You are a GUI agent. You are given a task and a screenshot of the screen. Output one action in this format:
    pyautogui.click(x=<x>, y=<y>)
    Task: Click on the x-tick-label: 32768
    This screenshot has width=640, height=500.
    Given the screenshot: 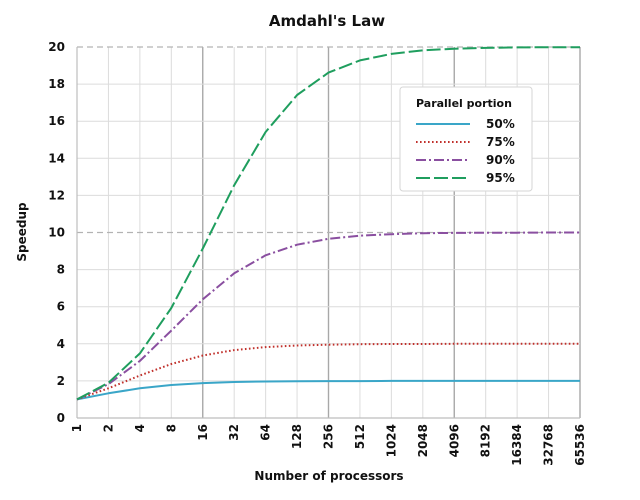 What is the action you would take?
    pyautogui.click(x=549, y=445)
    